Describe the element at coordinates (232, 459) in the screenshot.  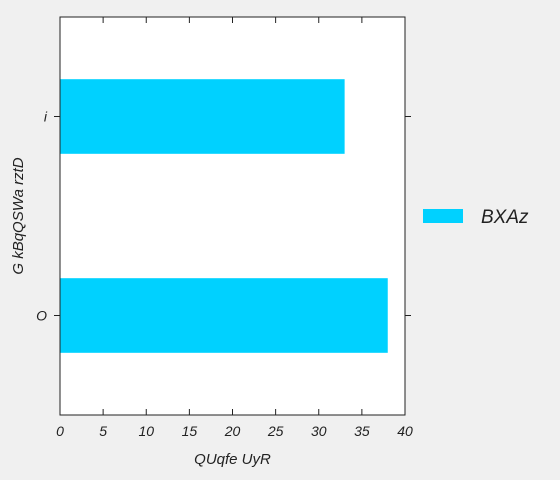
I see `x-axis-label: QUqfe UyR` at that location.